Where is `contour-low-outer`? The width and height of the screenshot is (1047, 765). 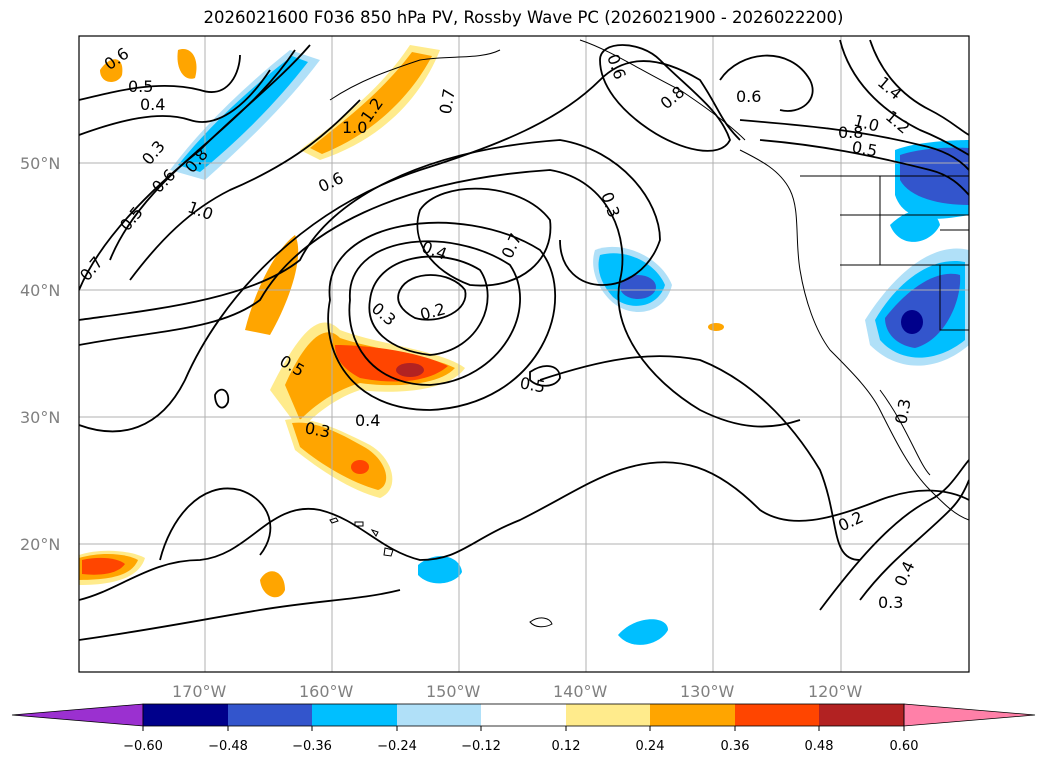 contour-low-outer is located at coordinates (434, 313).